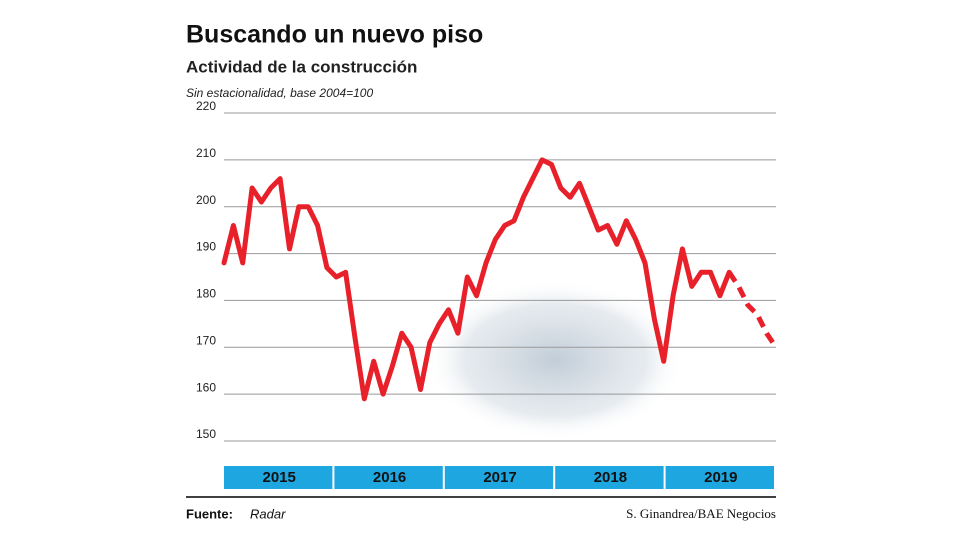  Describe the element at coordinates (753, 309) in the screenshot. I see `data-line` at that location.